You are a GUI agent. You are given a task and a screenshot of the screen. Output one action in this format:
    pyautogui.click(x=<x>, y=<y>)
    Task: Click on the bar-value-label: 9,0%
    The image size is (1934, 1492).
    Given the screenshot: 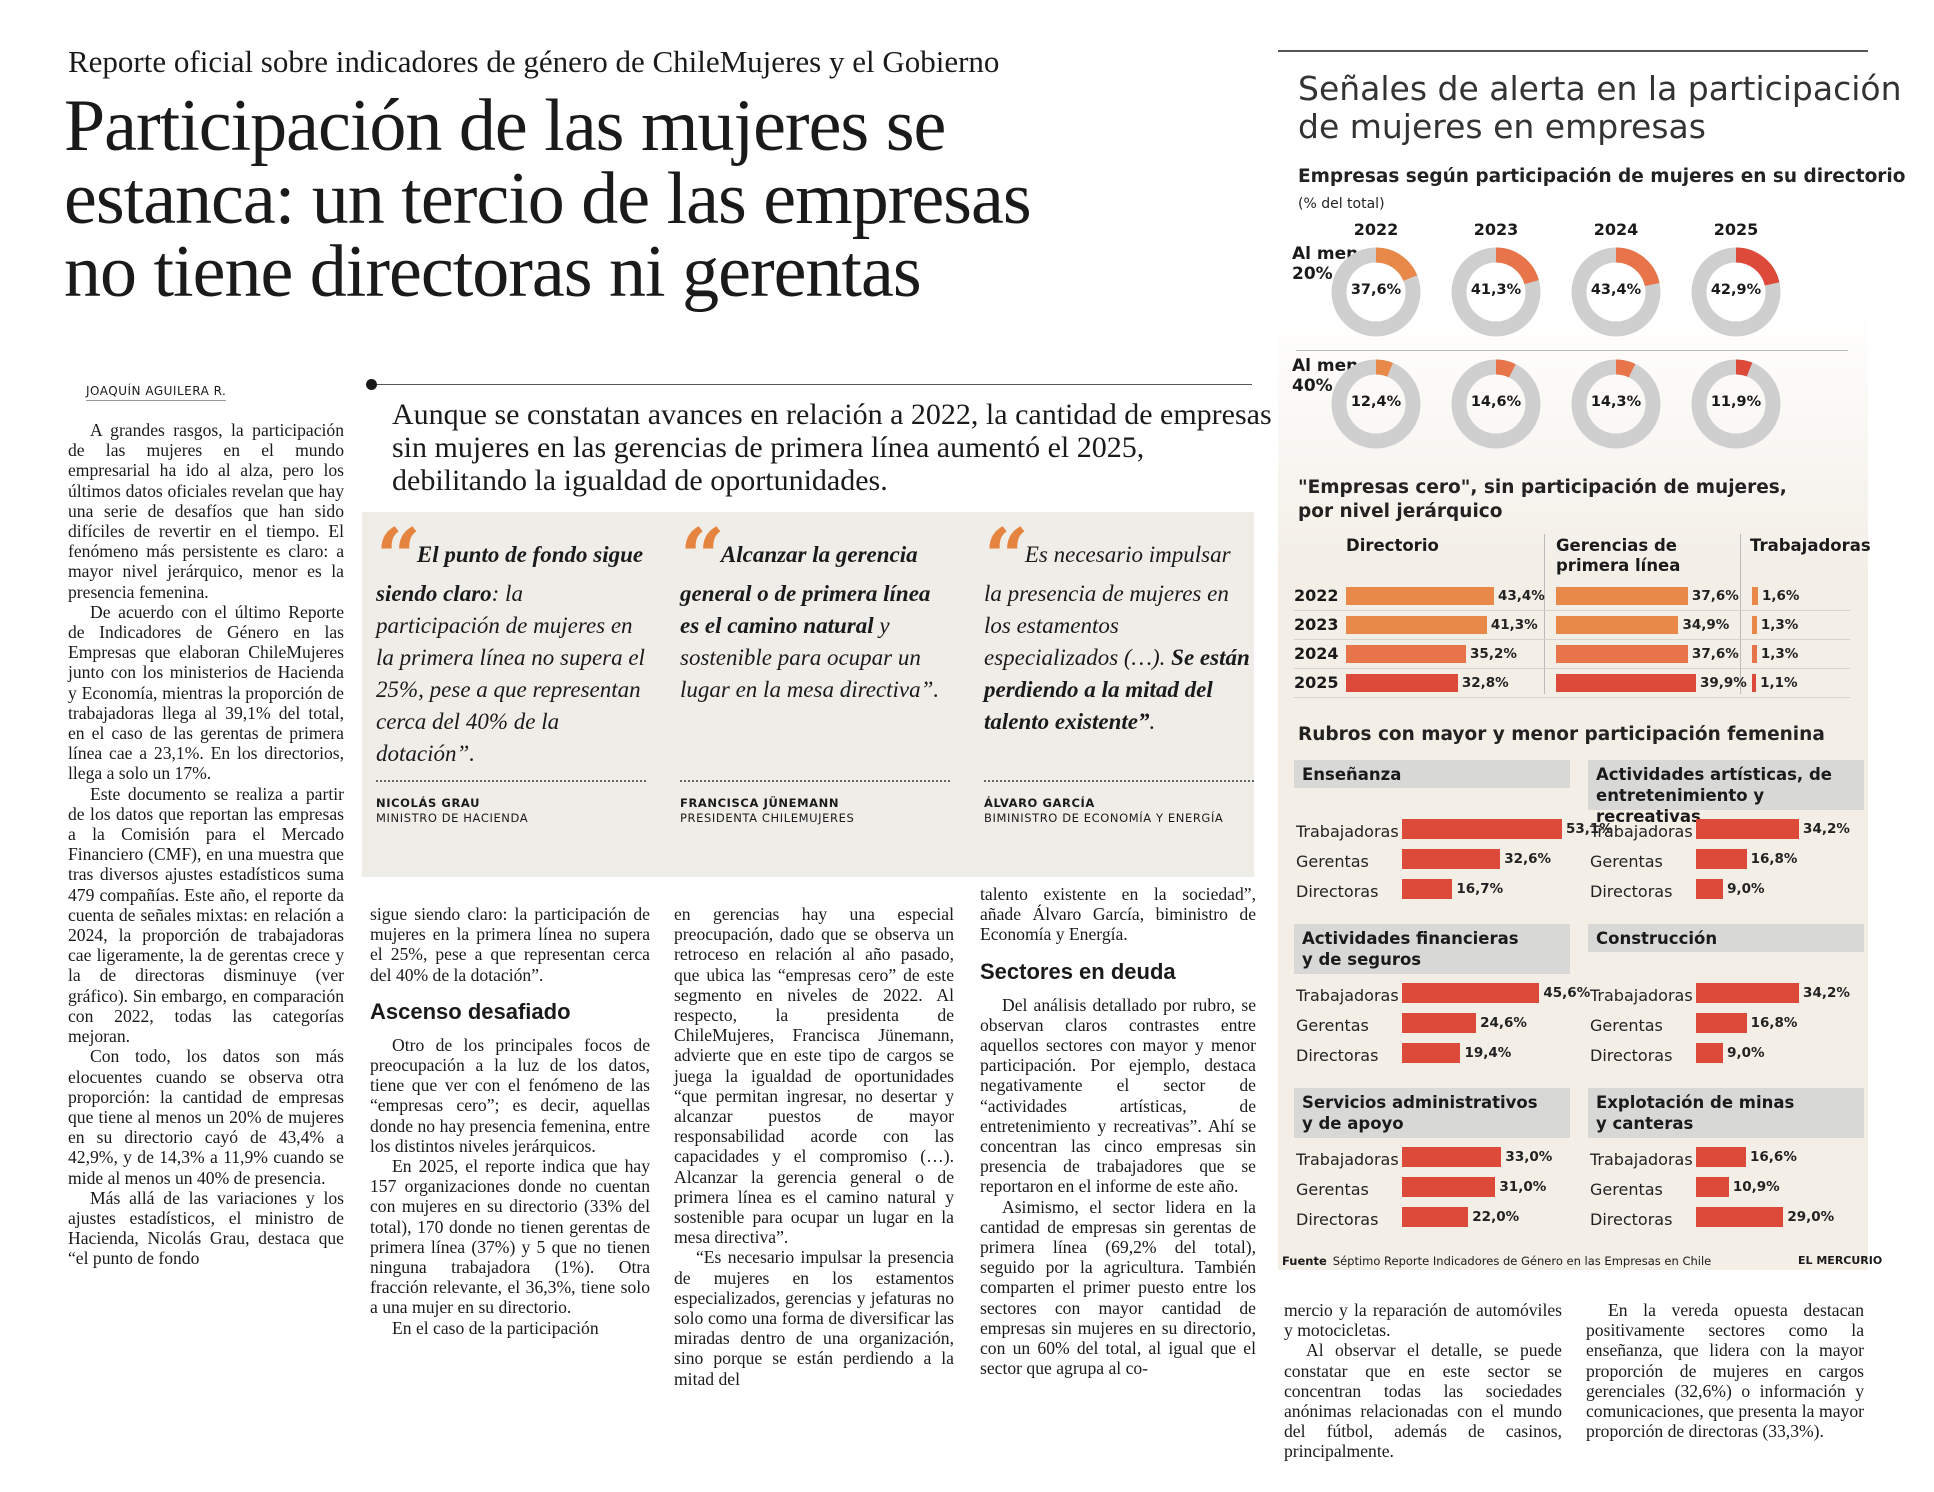 What is the action you would take?
    pyautogui.click(x=1746, y=1053)
    